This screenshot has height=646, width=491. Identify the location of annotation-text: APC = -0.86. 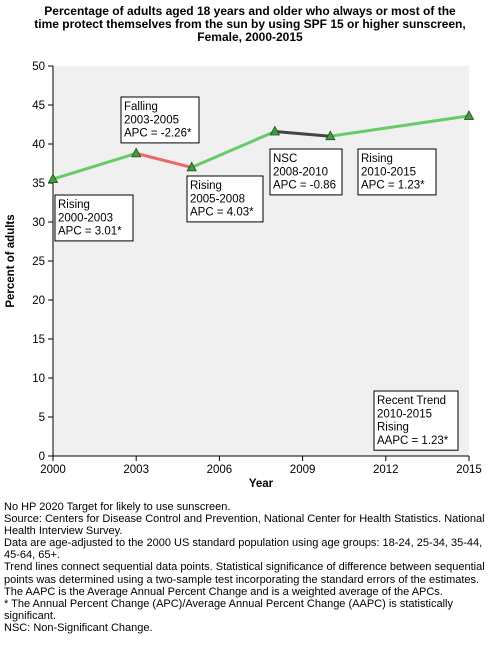
(304, 186).